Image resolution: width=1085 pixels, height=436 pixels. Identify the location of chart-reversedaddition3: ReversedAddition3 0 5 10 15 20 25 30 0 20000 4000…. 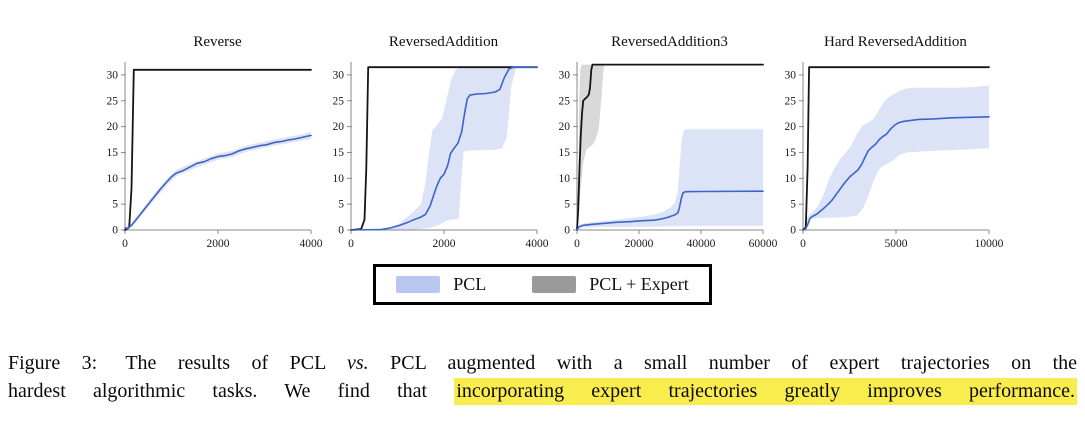
(660, 141).